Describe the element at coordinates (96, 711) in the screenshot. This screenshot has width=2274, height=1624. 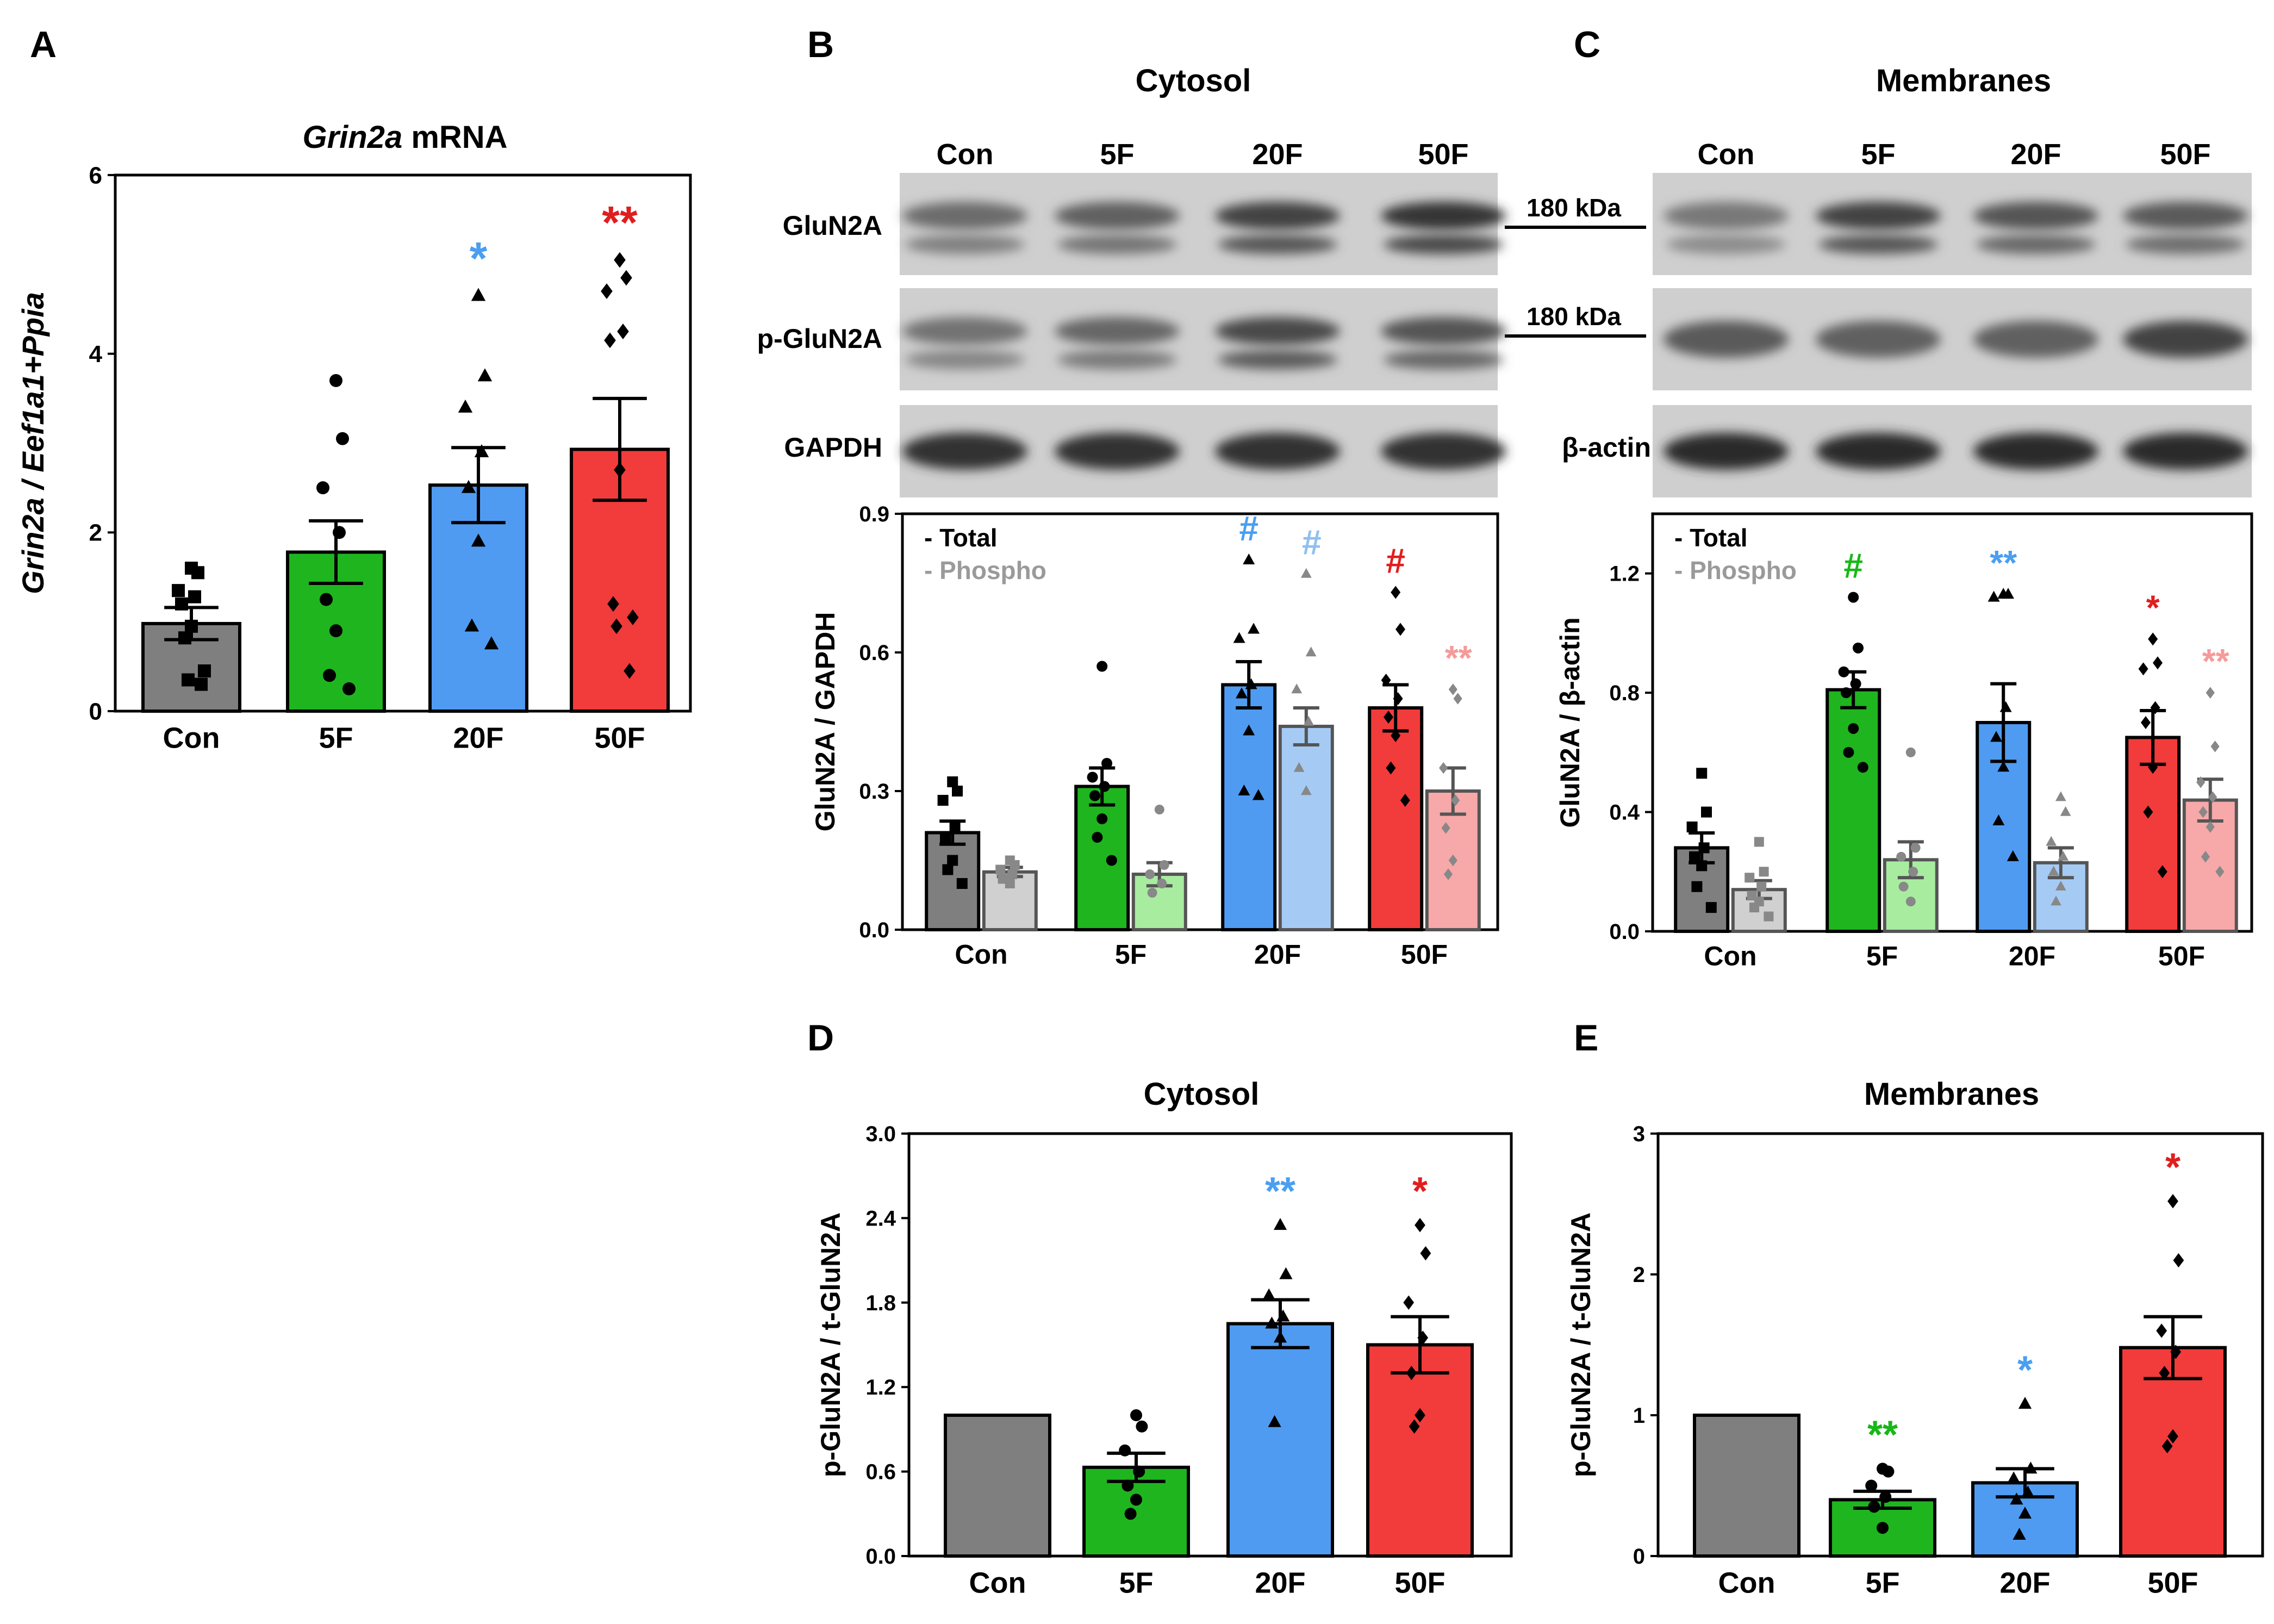
I see `panel-a-ytick-label-0: 0` at that location.